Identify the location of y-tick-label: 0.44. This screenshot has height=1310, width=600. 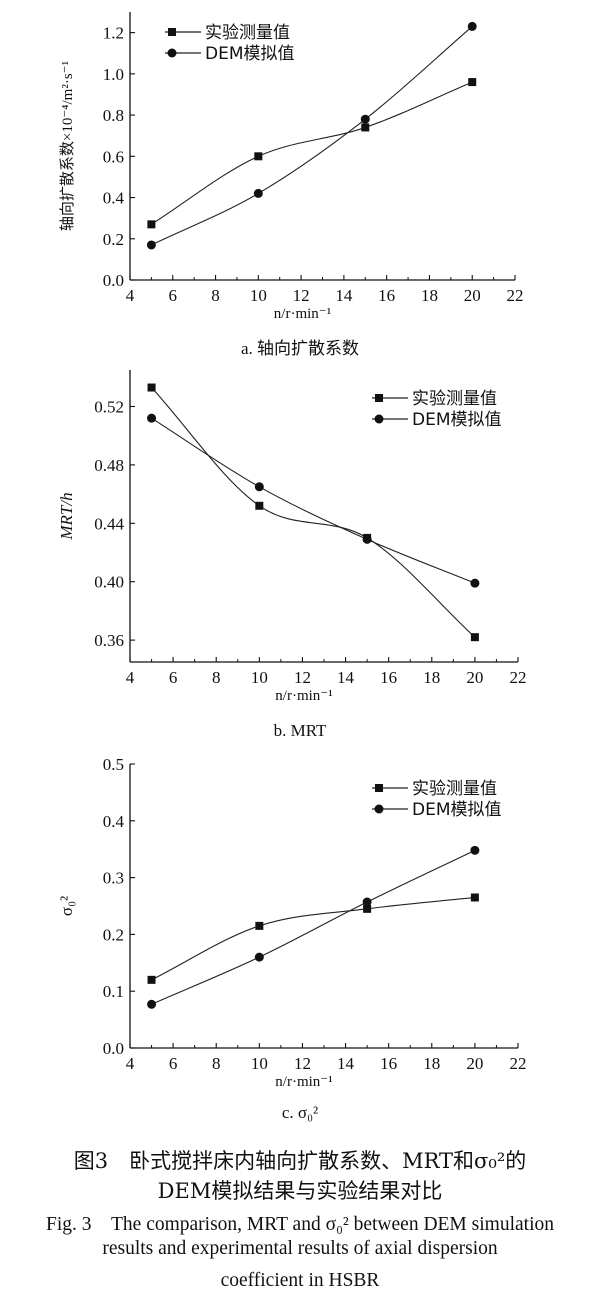
(109, 523).